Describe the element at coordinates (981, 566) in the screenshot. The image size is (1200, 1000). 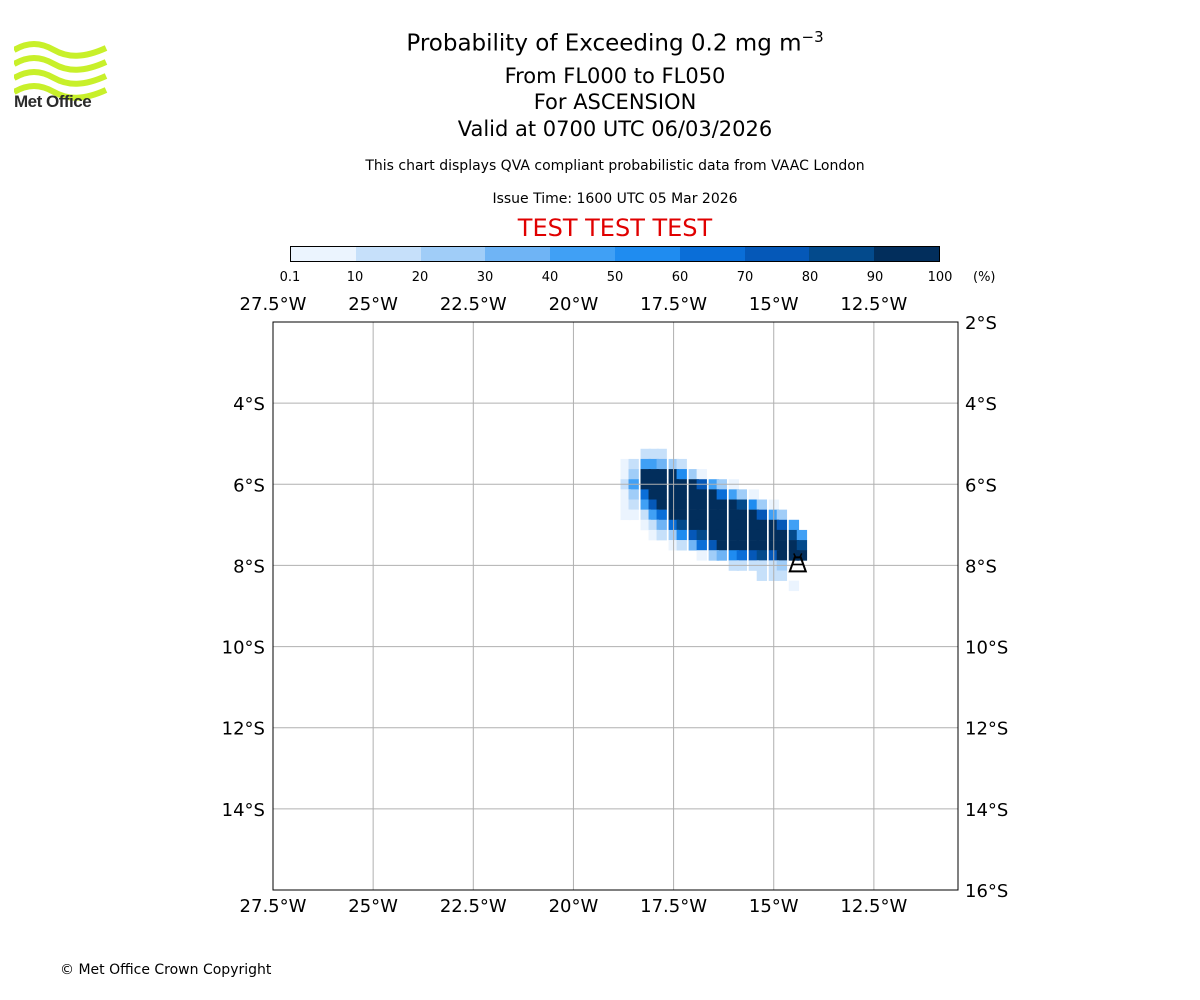
I see `y-tick-label-right: 8°S` at that location.